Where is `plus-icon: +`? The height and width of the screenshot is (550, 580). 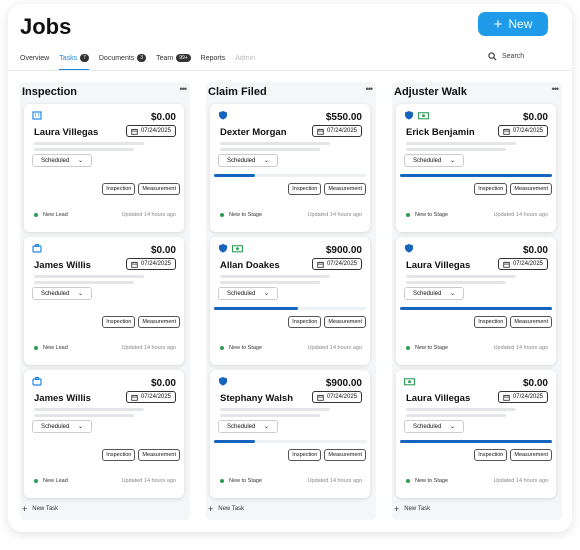
plus-icon: + is located at coordinates (498, 24).